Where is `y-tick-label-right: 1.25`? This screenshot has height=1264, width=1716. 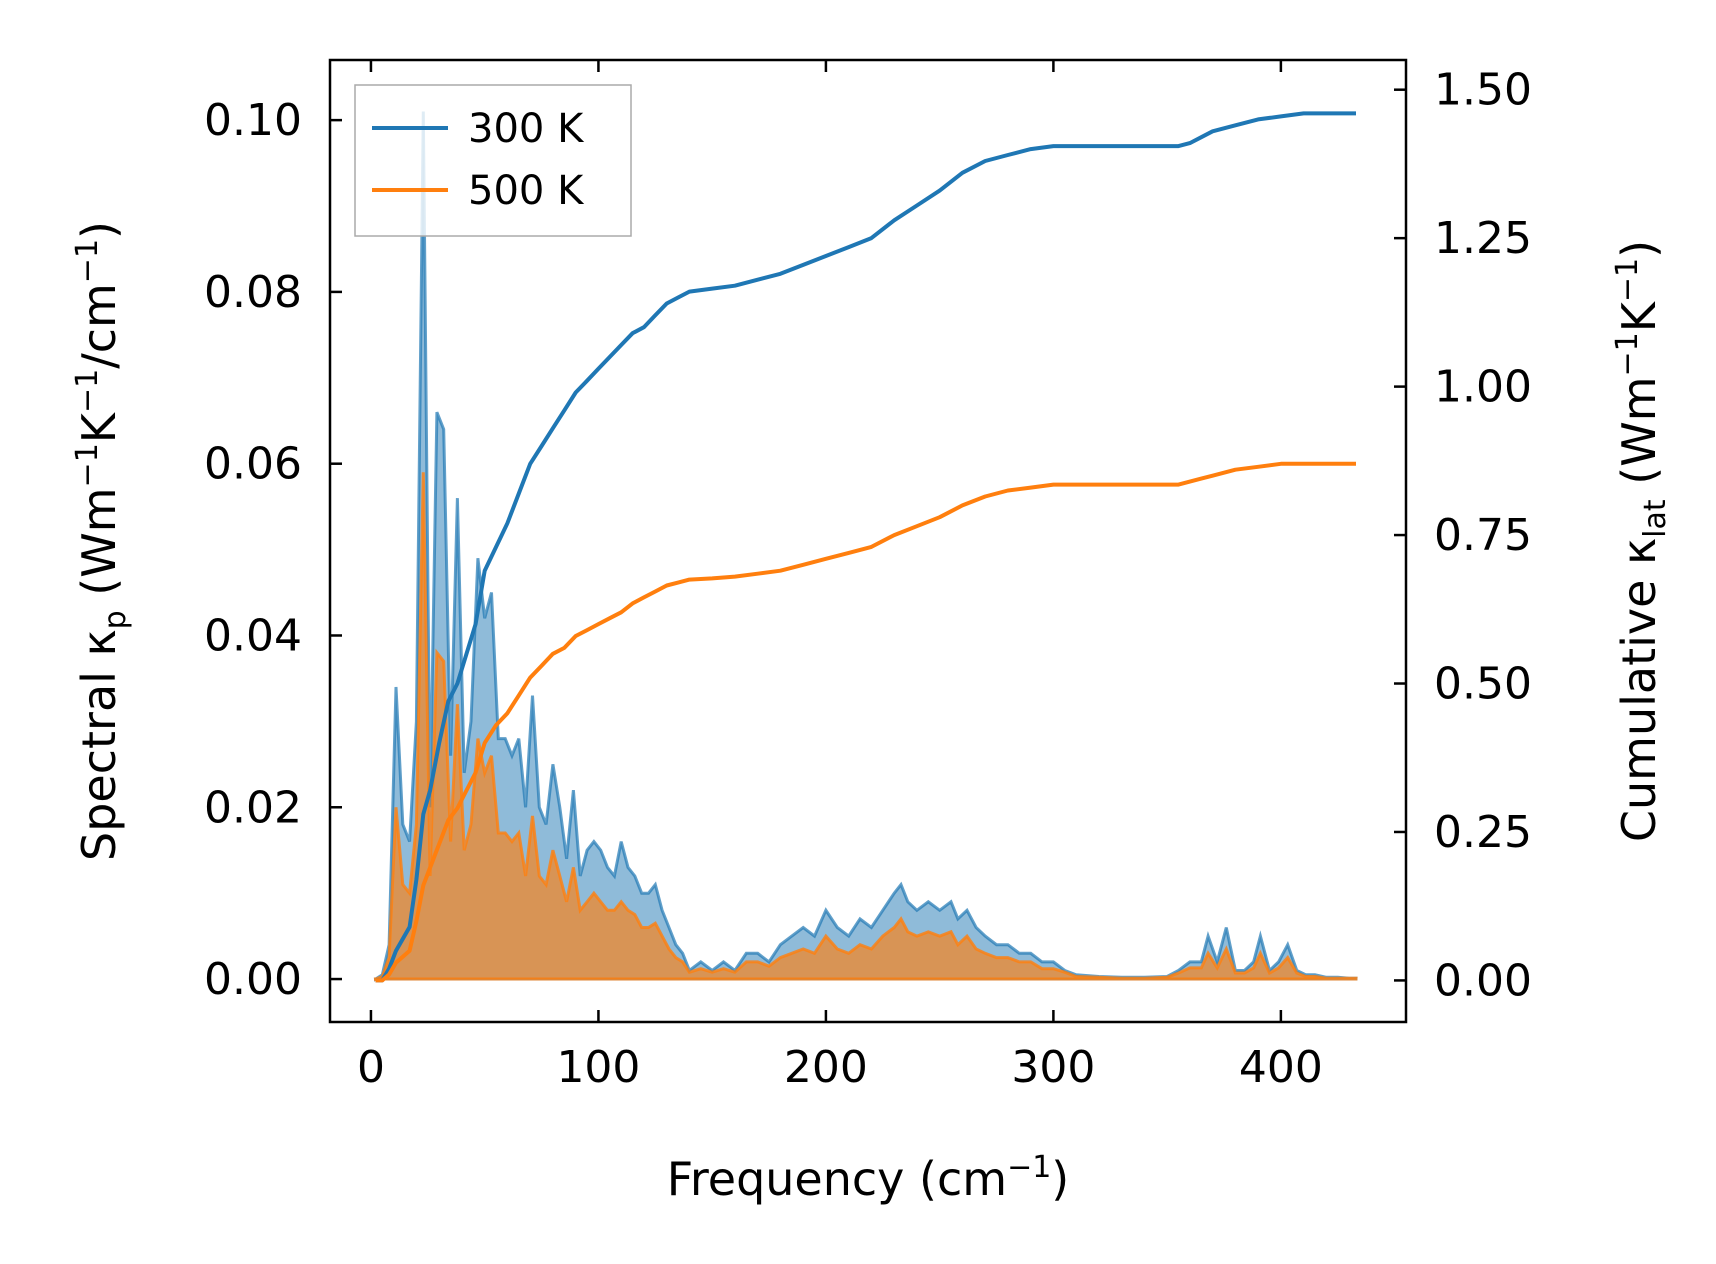 y-tick-label-right: 1.25 is located at coordinates (1483, 238).